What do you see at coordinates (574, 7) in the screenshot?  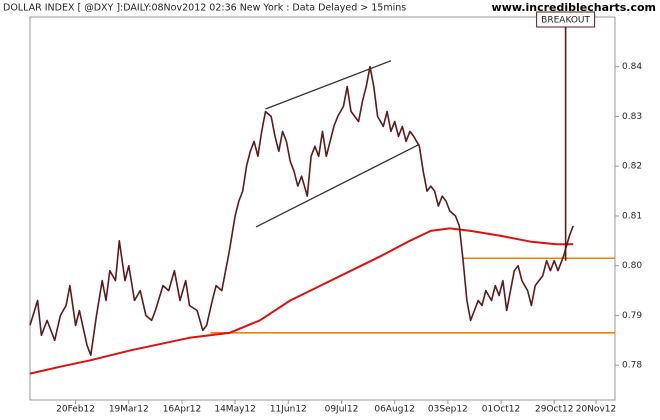 I see `watermark: www.incrediblecharts.com` at bounding box center [574, 7].